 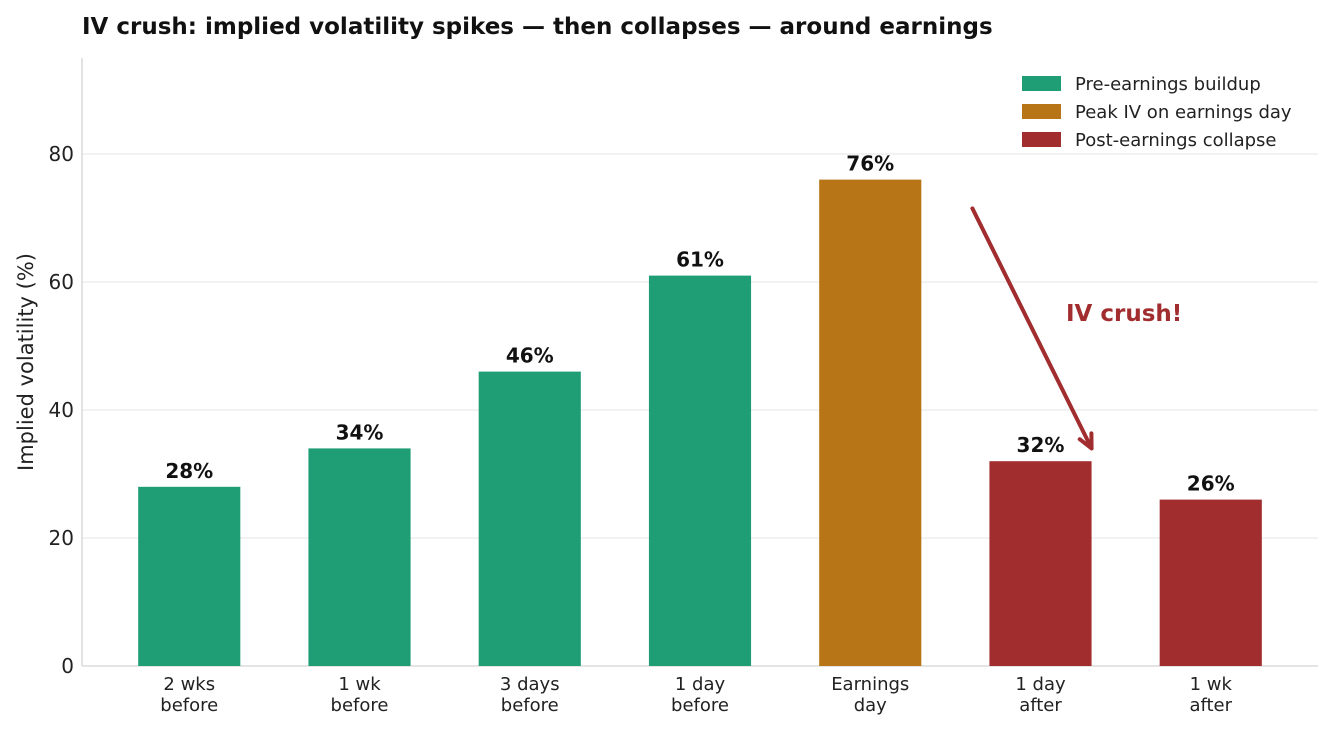 I want to click on y-axis-label: Implied volatility (%), so click(x=26, y=362).